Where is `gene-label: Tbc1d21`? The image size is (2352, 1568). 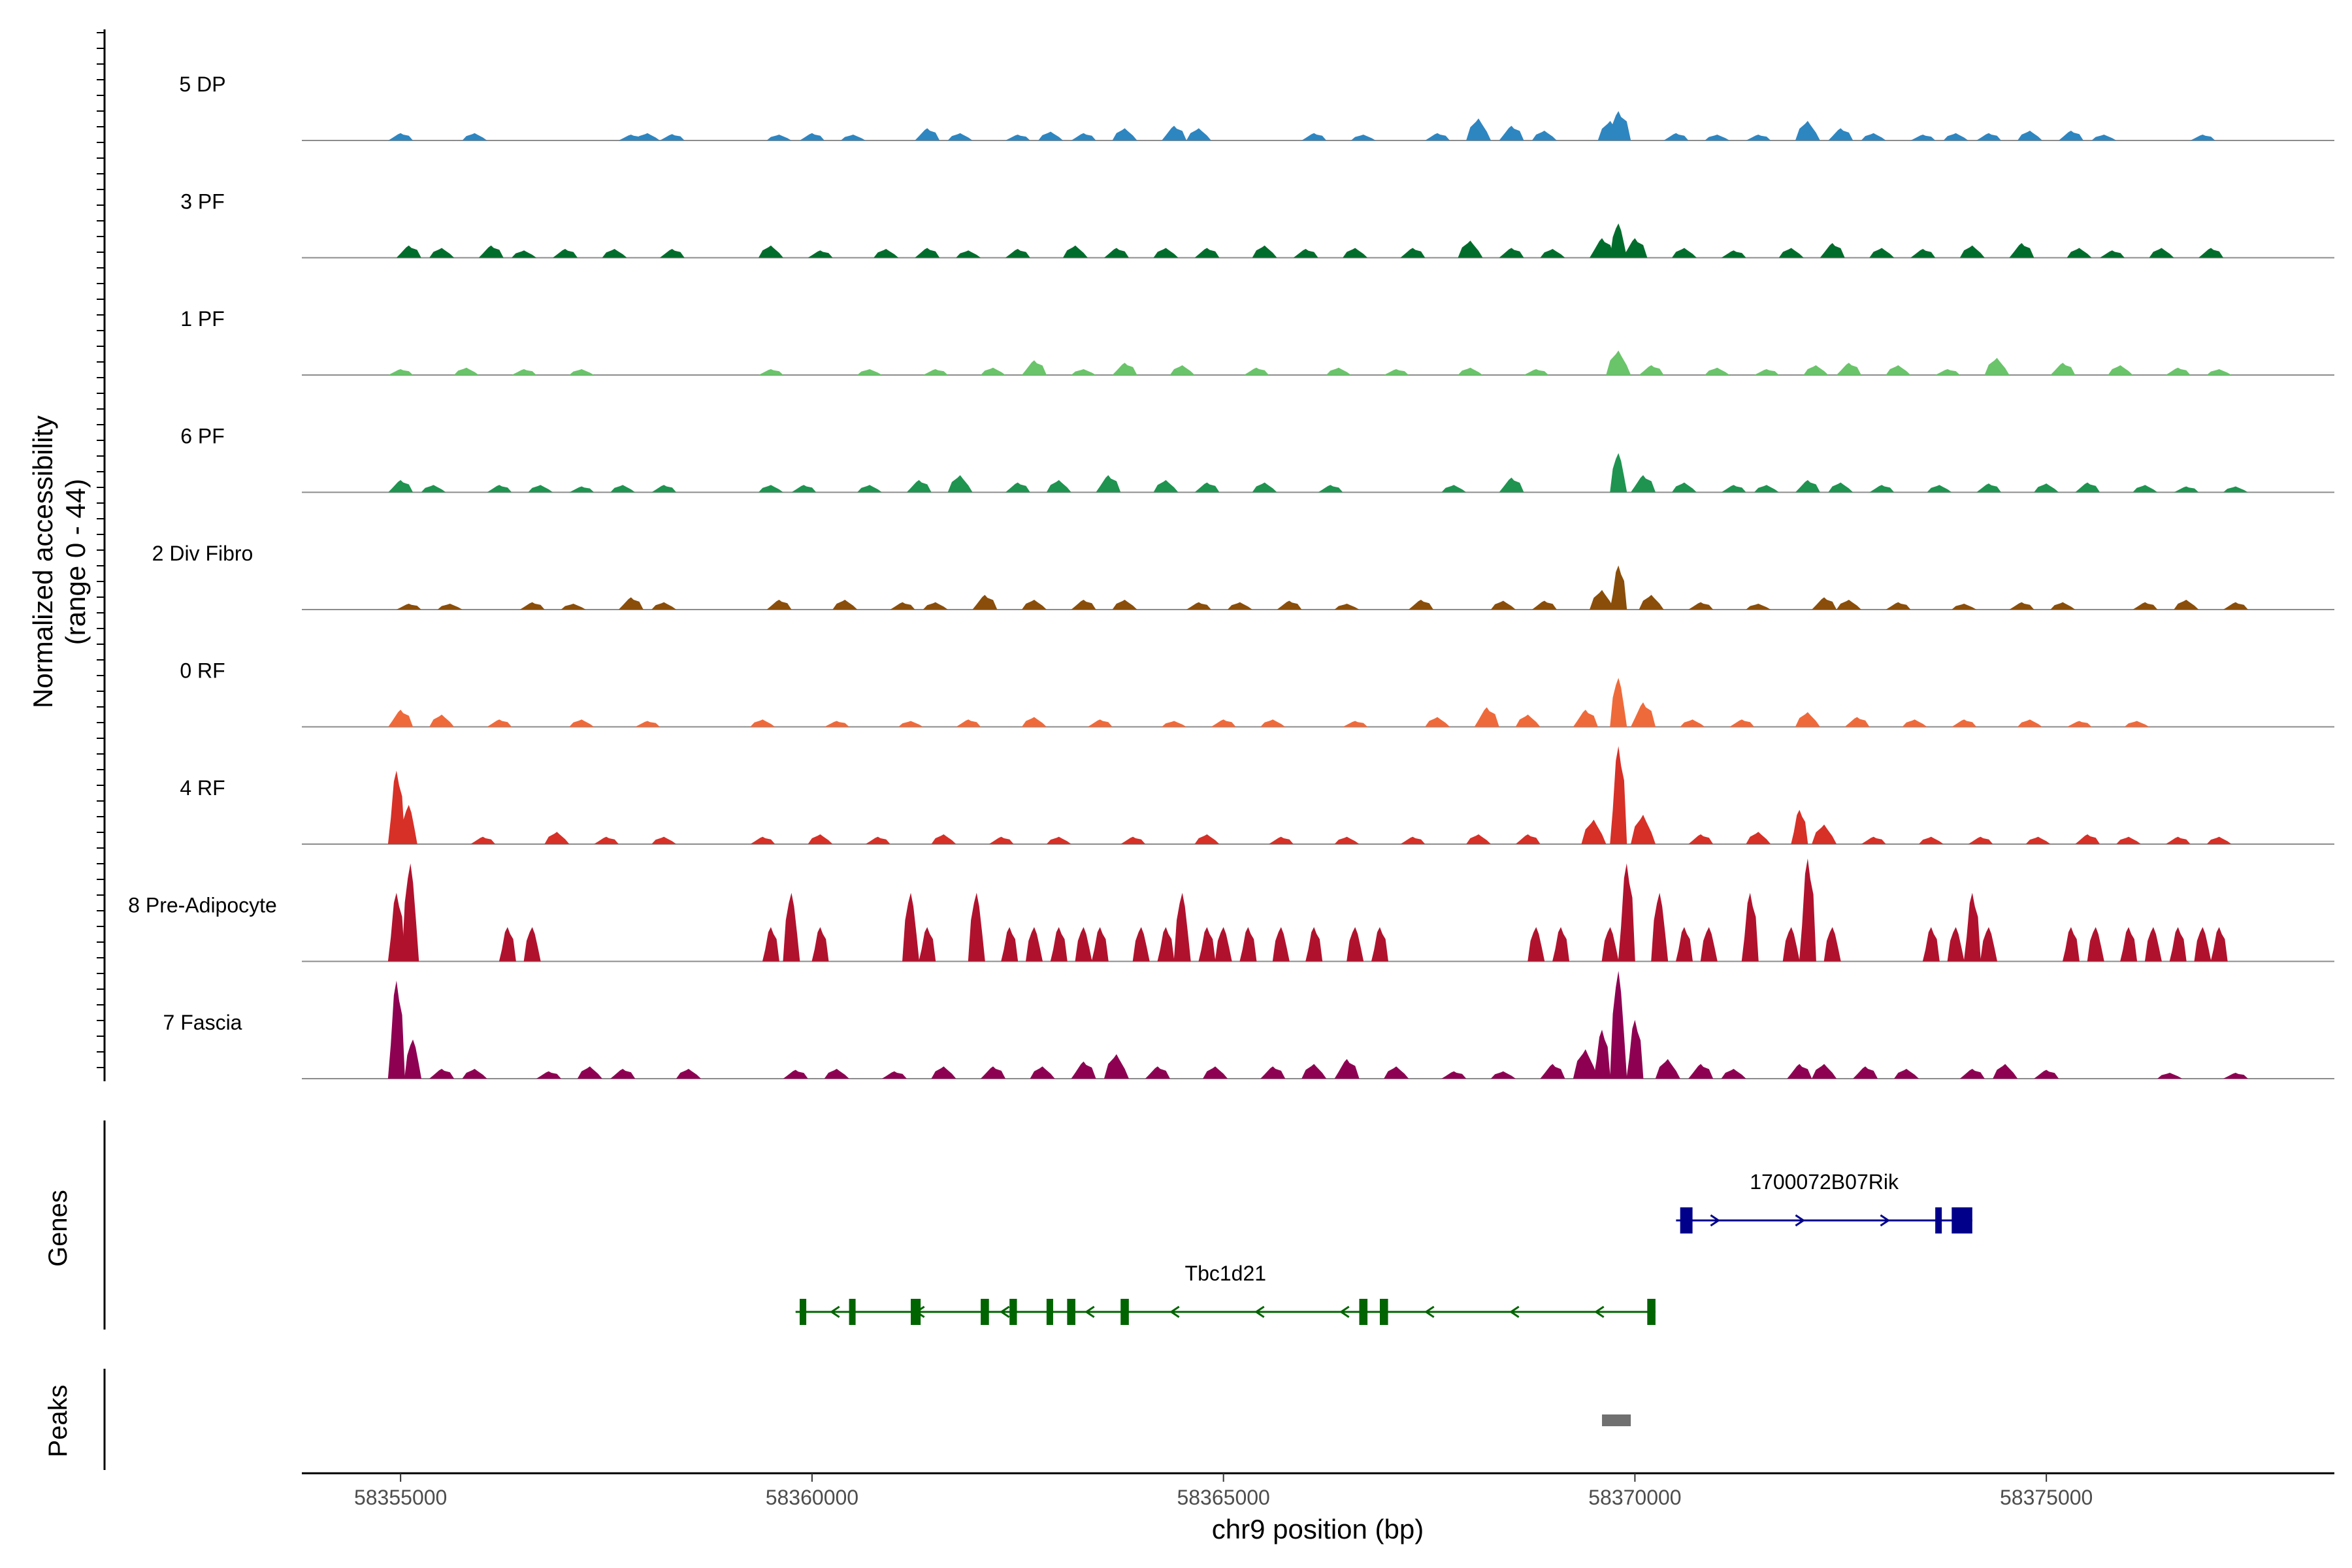
gene-label: Tbc1d21 is located at coordinates (1226, 1273).